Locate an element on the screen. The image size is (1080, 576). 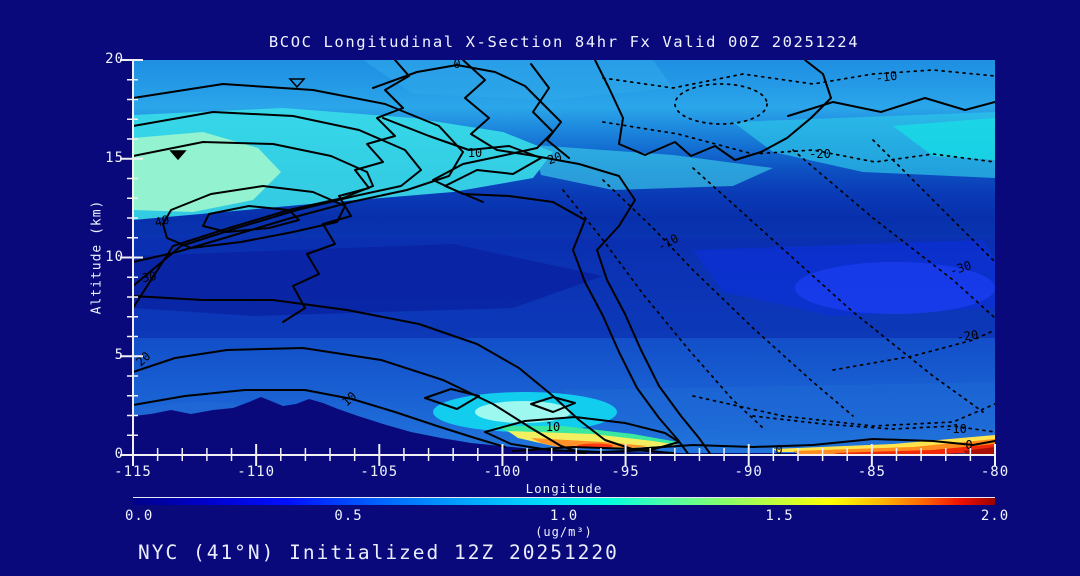
terrain-silhouette is located at coordinates (564, 426).